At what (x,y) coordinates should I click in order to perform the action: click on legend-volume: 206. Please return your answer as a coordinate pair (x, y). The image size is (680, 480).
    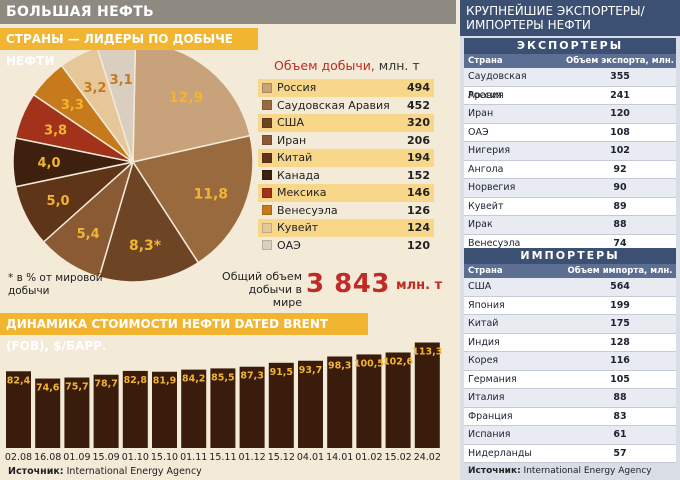
    Looking at the image, I should click on (418, 140).